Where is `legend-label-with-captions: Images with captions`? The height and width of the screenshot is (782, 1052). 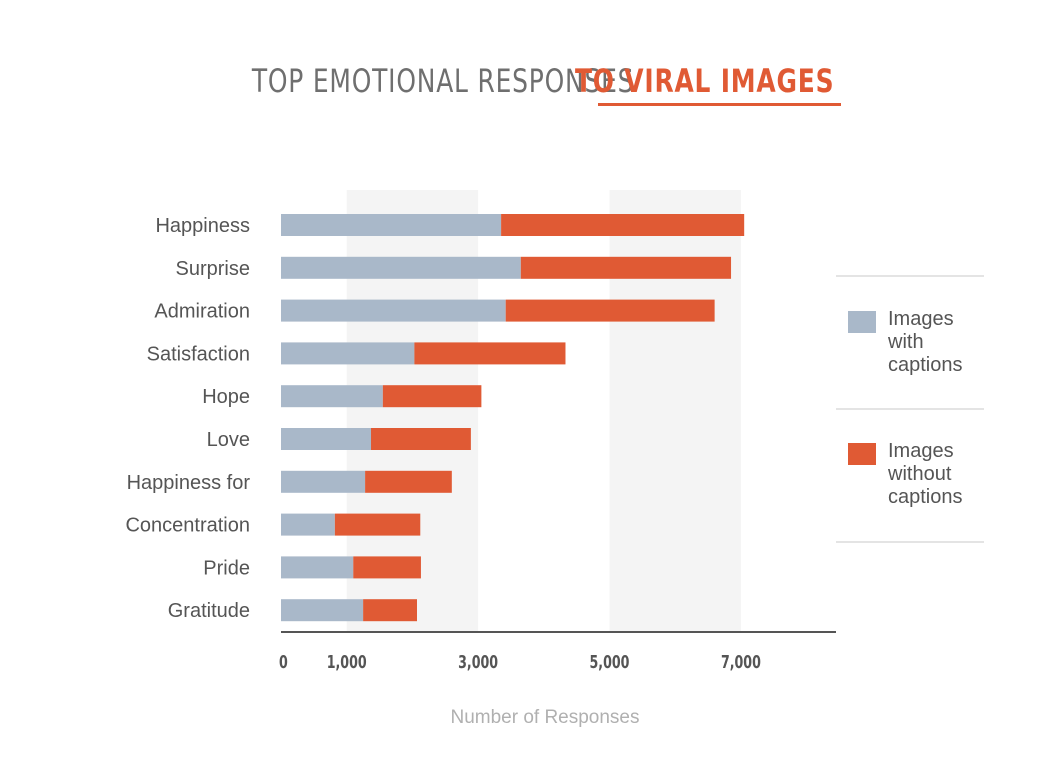 legend-label-with-captions: Images with captions is located at coordinates (925, 342).